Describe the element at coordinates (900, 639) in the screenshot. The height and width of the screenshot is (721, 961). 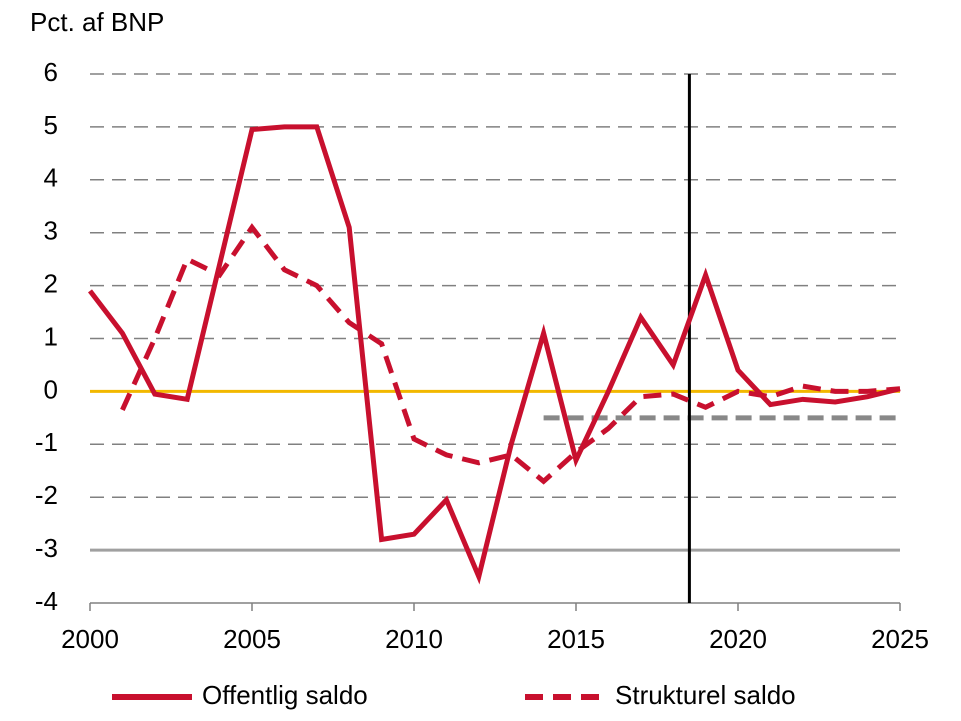
I see `x-tick-label: 2025` at that location.